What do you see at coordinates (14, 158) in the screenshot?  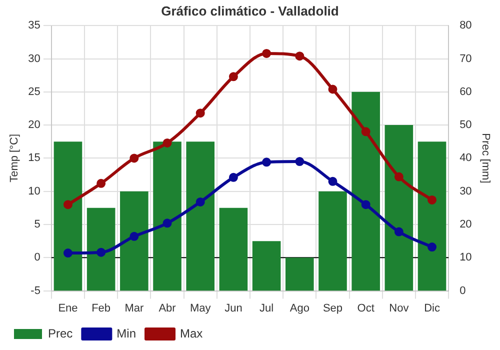 I see `y-axis-title: Temp [°C]` at bounding box center [14, 158].